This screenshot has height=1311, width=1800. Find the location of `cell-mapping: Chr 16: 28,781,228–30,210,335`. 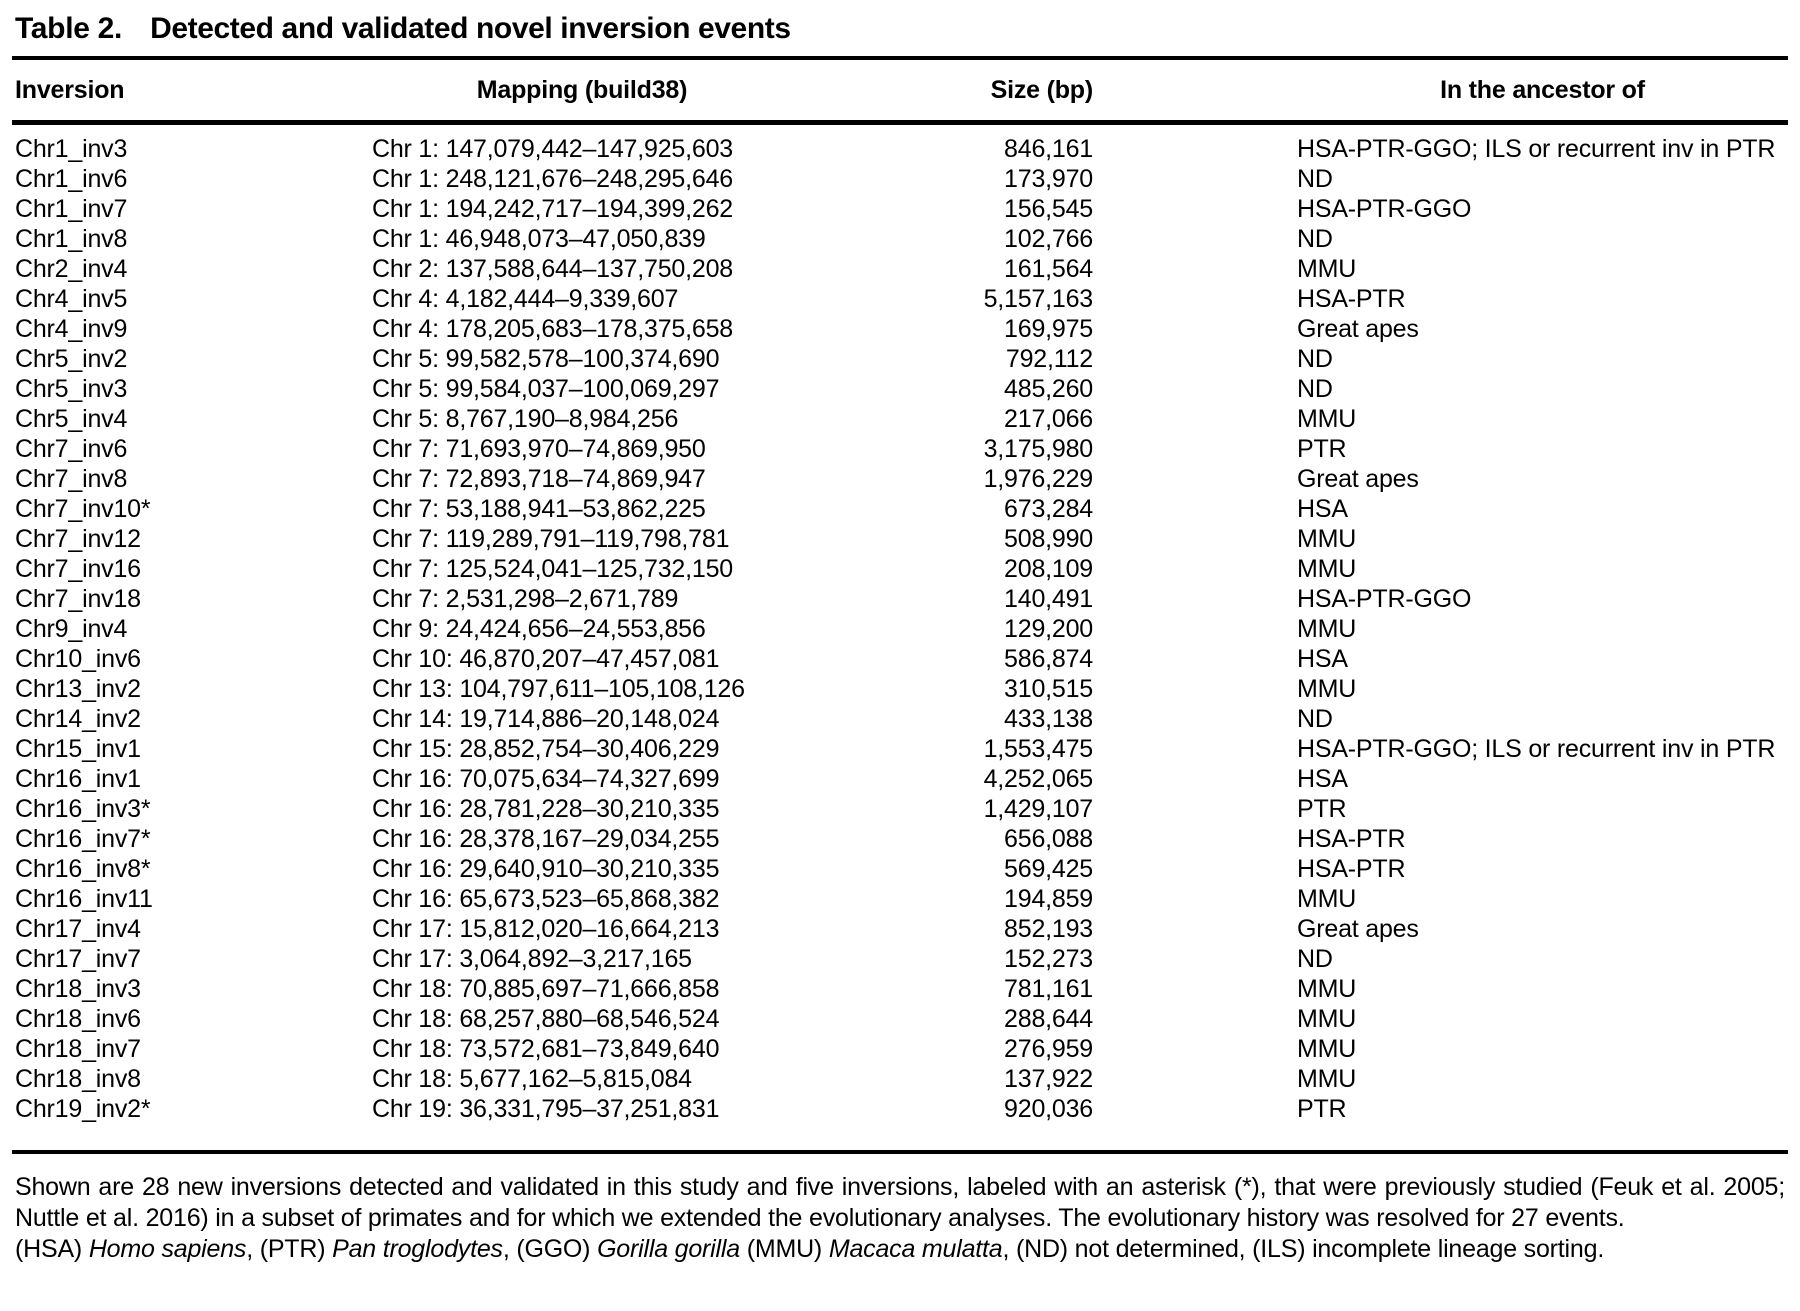

cell-mapping: Chr 16: 28,781,228–30,210,335 is located at coordinates (546, 809).